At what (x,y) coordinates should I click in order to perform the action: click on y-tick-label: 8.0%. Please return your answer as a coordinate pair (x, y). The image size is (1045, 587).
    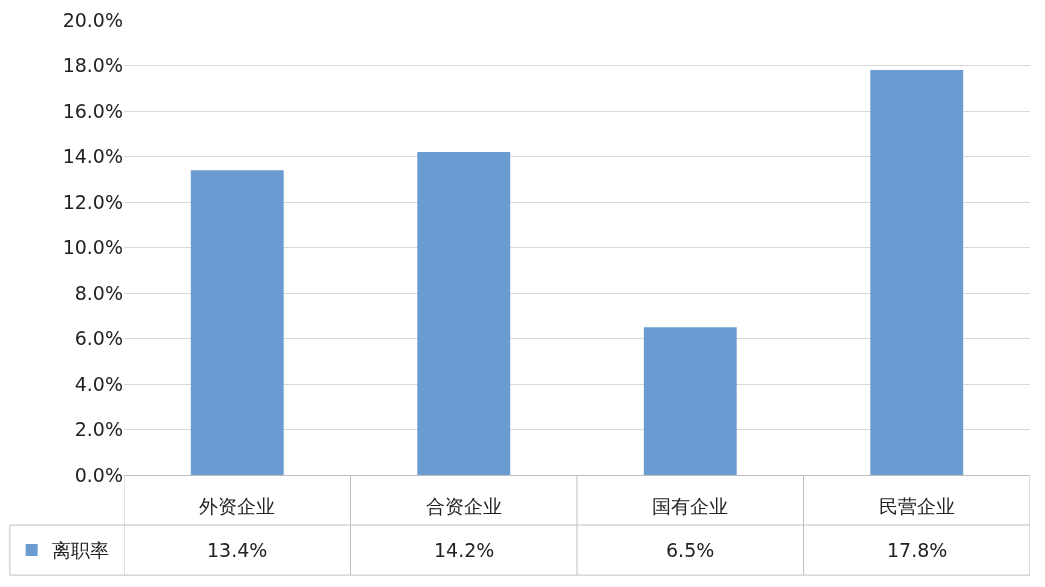
    Looking at the image, I should click on (98, 292).